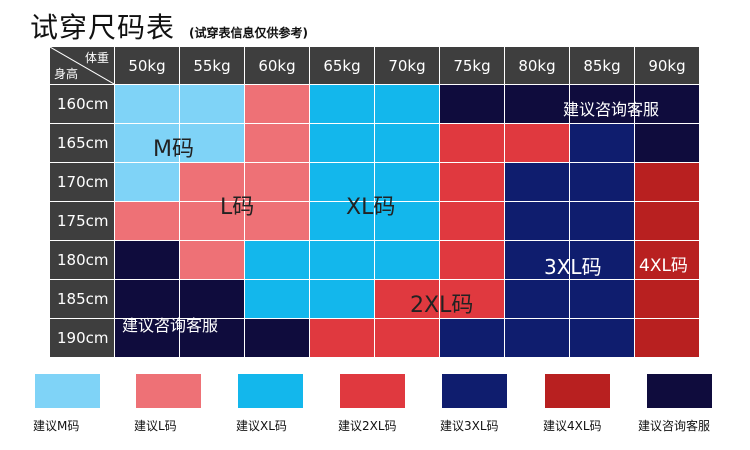  I want to click on diagonal-divider, so click(82, 65).